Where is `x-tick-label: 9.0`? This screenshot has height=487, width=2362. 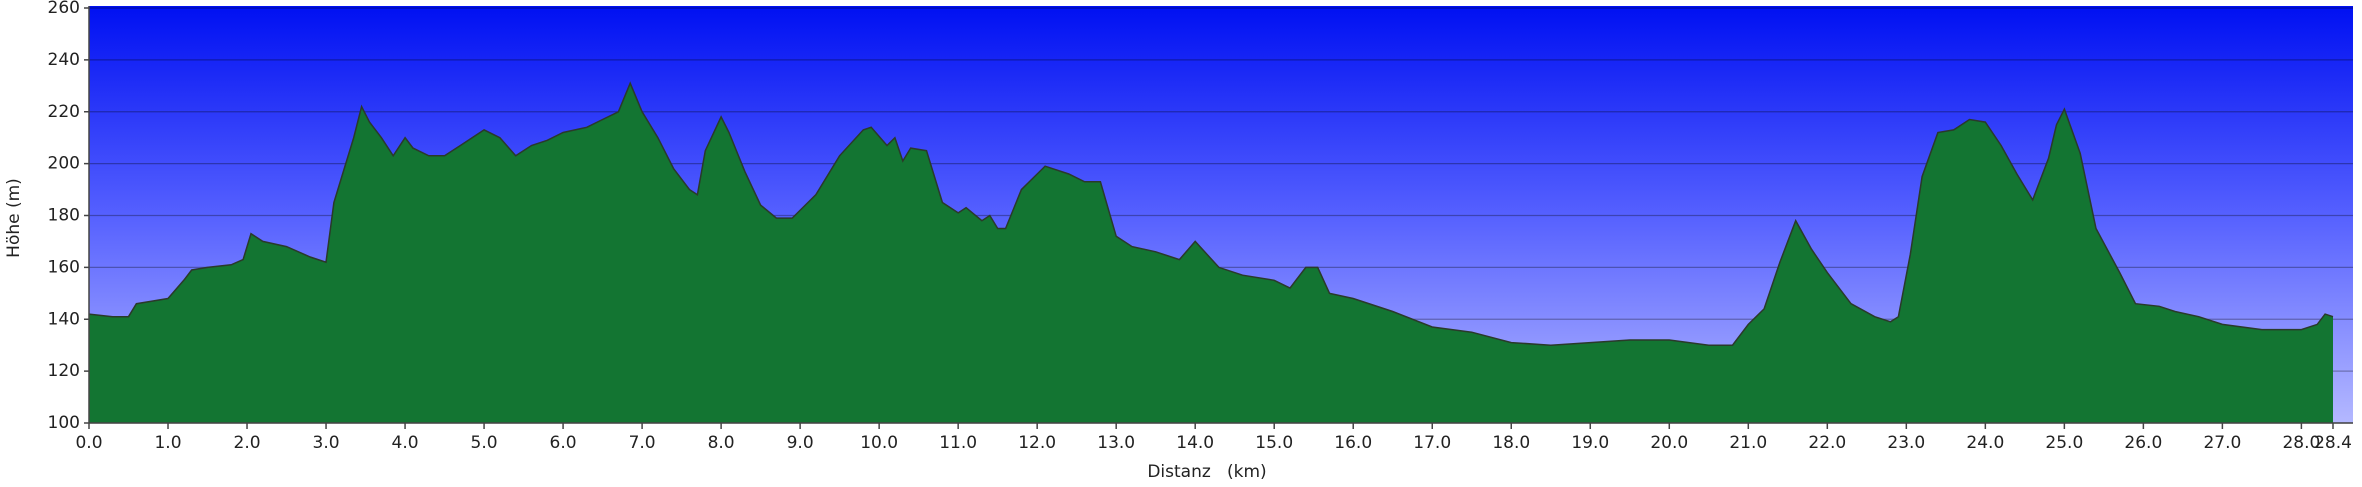 x-tick-label: 9.0 is located at coordinates (800, 443).